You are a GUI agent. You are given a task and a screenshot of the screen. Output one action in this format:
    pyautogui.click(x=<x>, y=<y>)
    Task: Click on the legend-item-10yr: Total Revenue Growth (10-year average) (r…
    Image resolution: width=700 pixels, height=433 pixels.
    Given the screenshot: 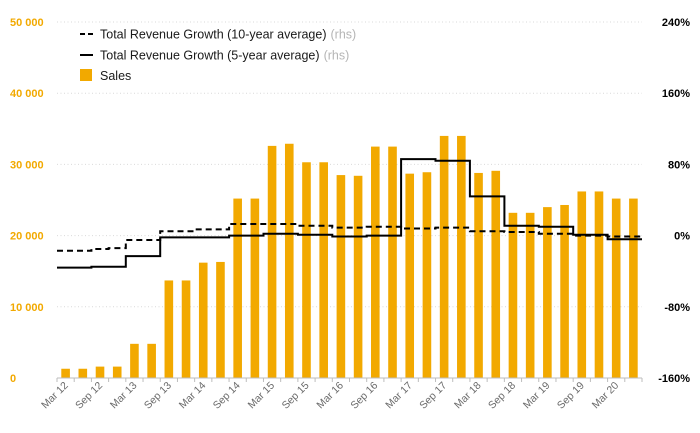 What is the action you would take?
    pyautogui.click(x=218, y=35)
    